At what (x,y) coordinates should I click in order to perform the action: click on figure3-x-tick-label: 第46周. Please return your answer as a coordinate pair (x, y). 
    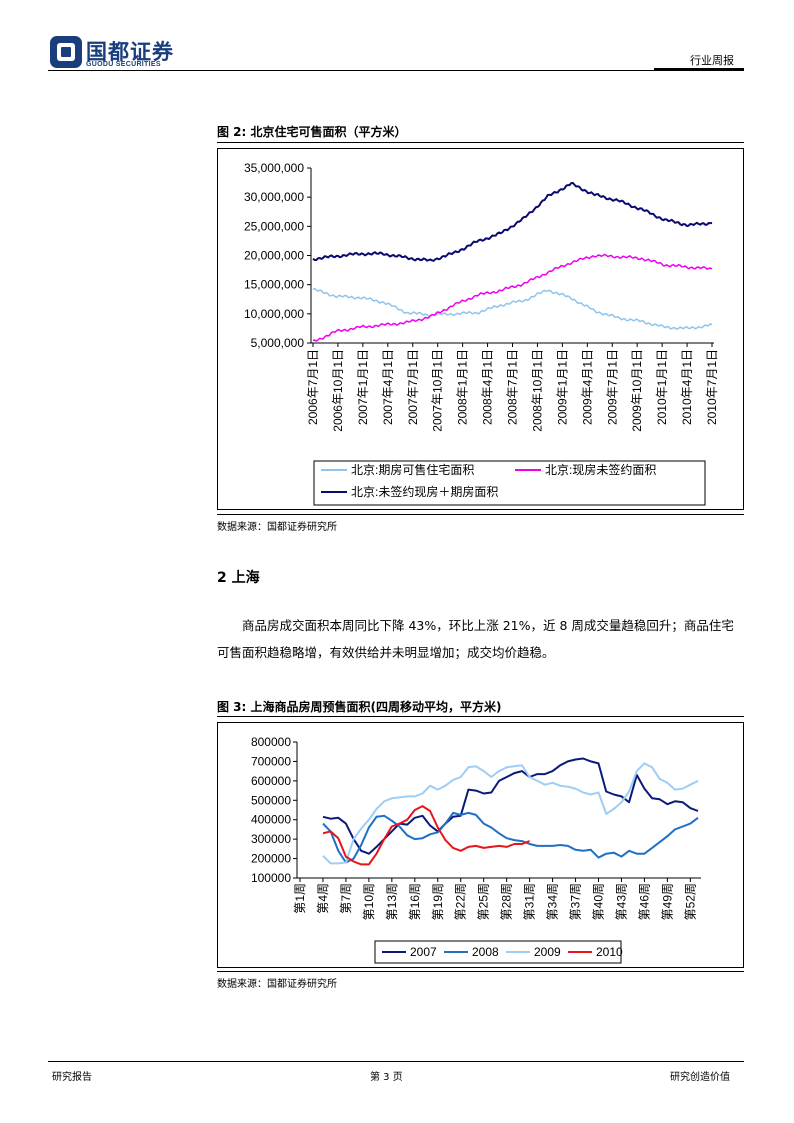
    Looking at the image, I should click on (644, 901).